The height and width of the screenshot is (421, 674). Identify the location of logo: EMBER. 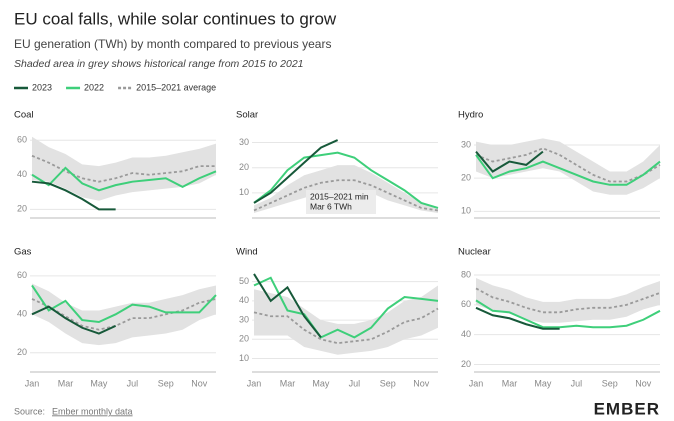
(627, 408).